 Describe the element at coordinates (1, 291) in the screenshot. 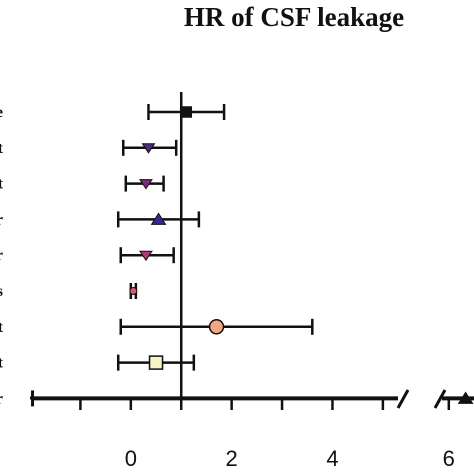

I see `row-label: s` at that location.